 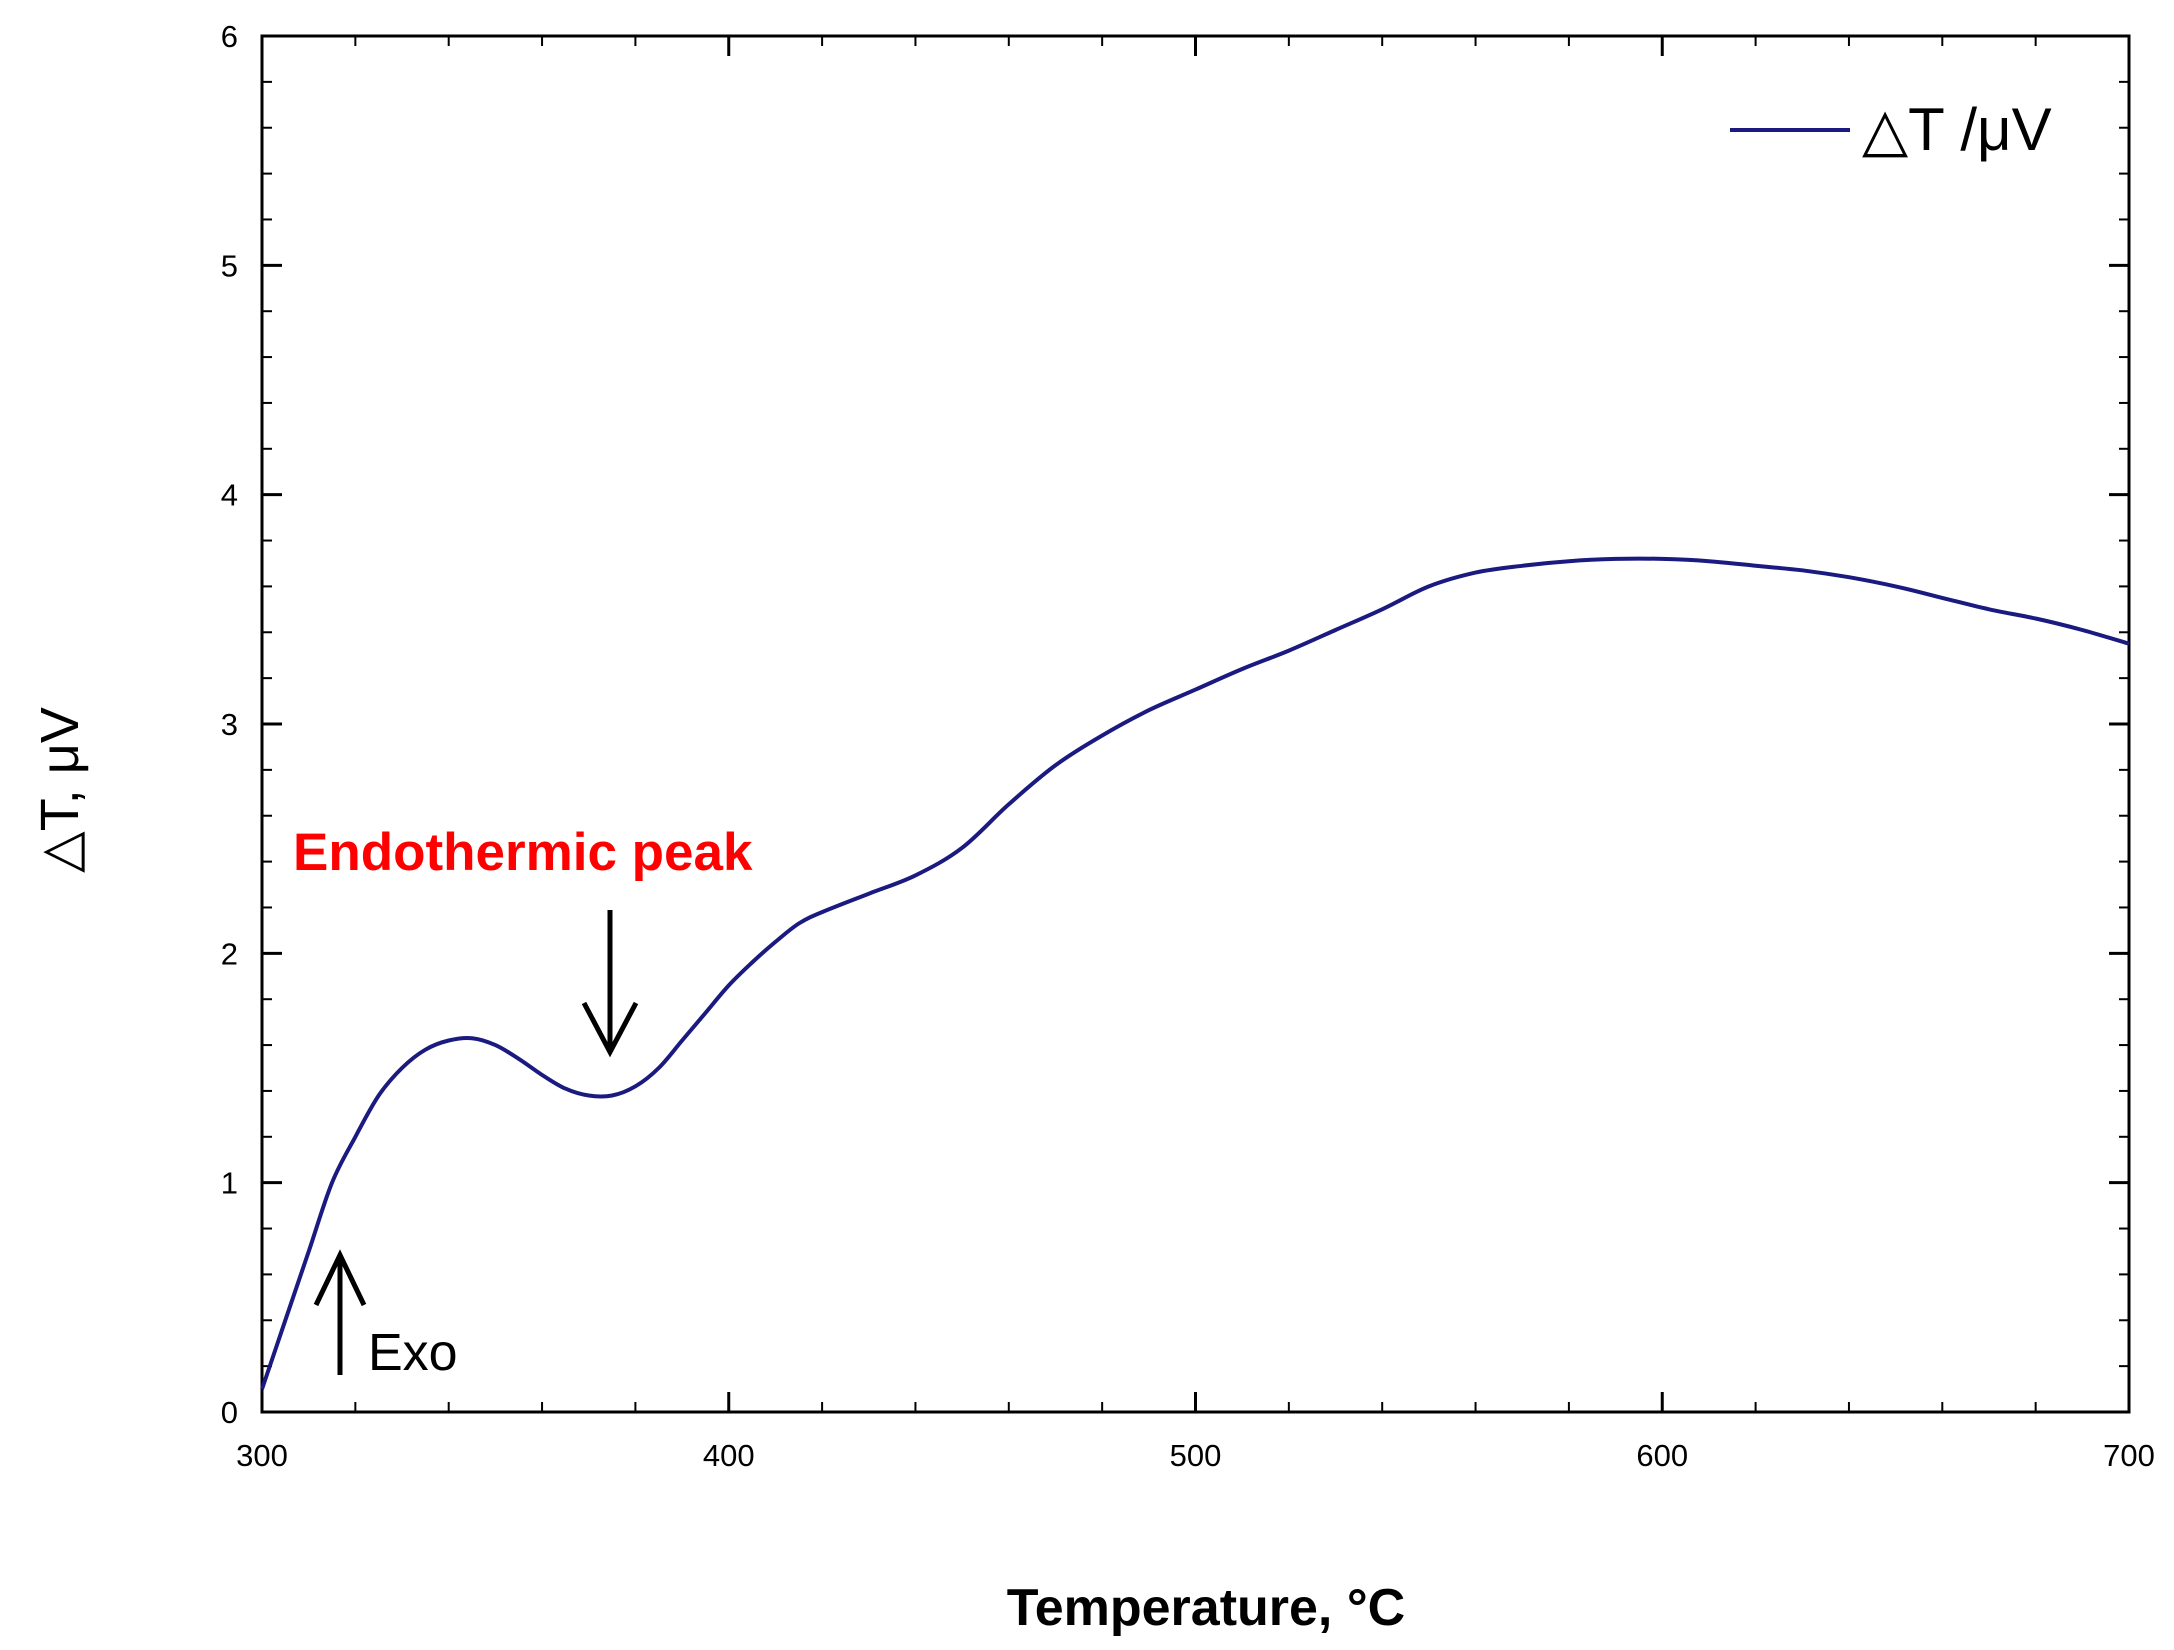 I want to click on x-axis-title: Temperature, °C, so click(x=1206, y=1608).